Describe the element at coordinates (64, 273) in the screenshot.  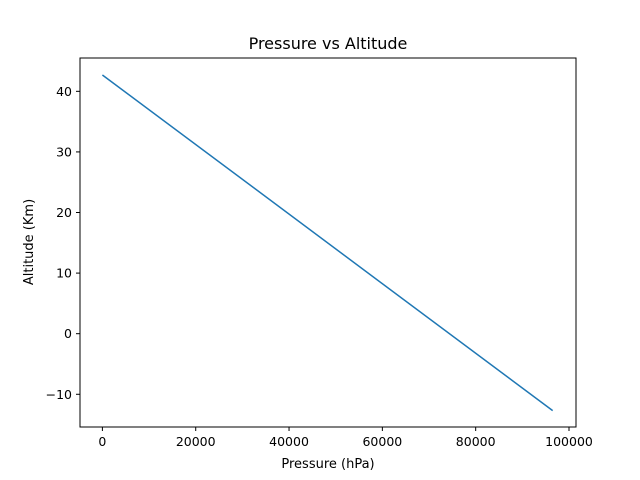
I see `y-tick-label: 10` at that location.